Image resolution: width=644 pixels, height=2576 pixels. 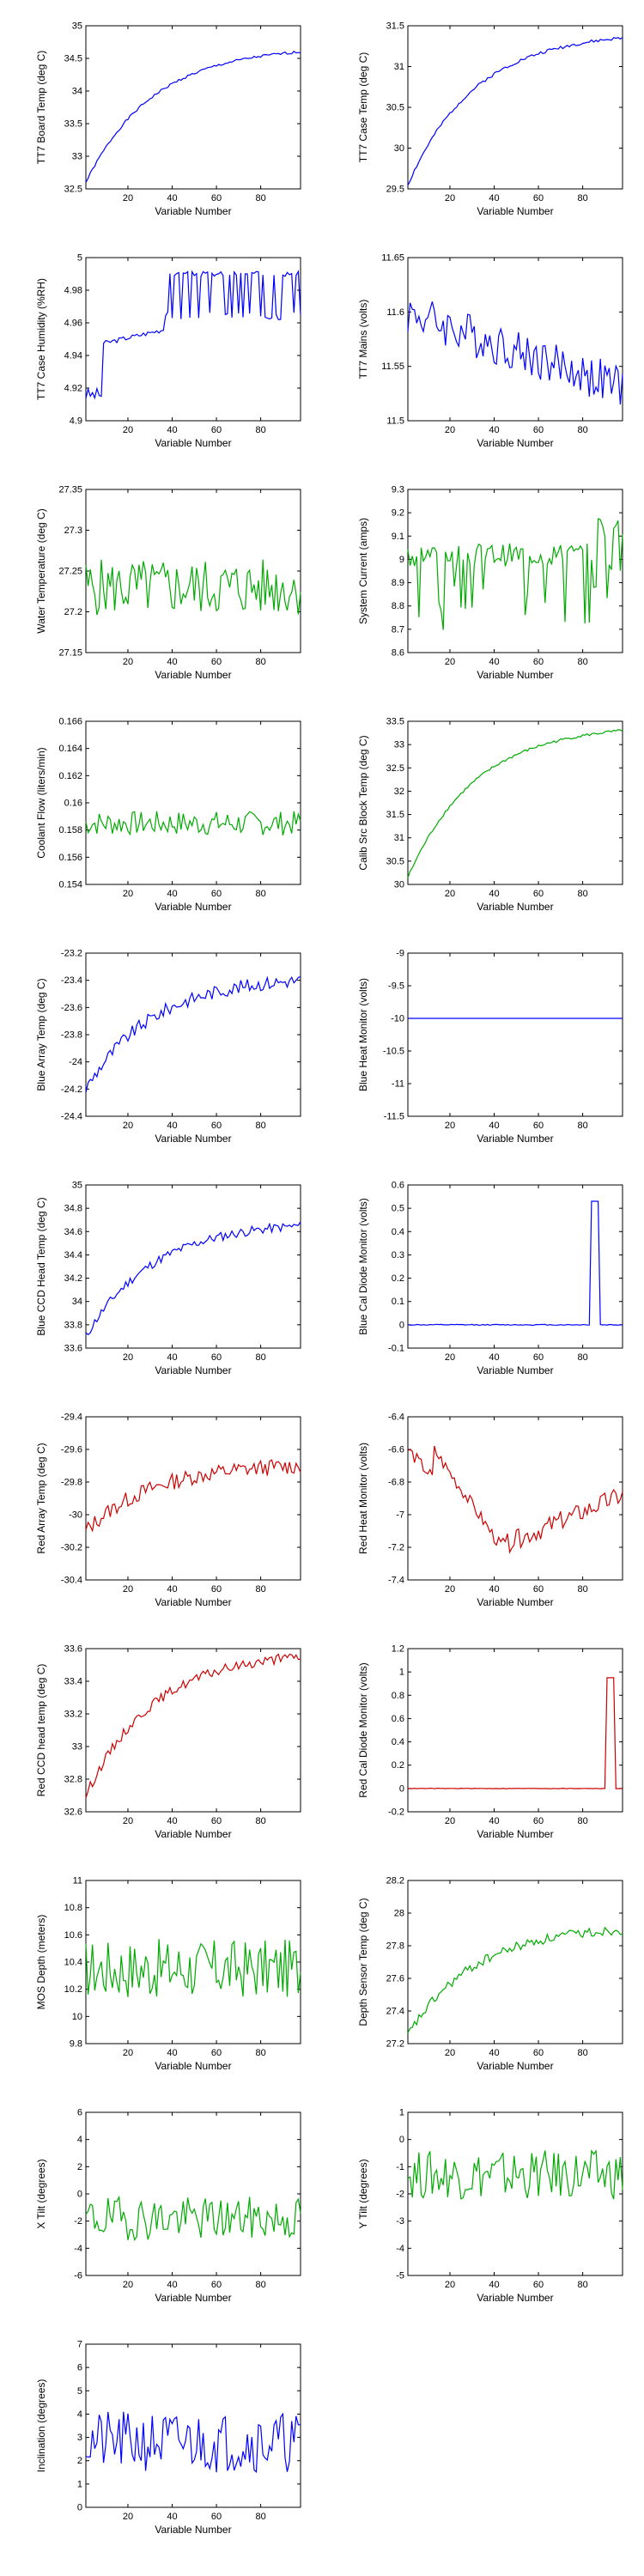 What do you see at coordinates (395, 1881) in the screenshot?
I see `y-tick-label: 28.2` at bounding box center [395, 1881].